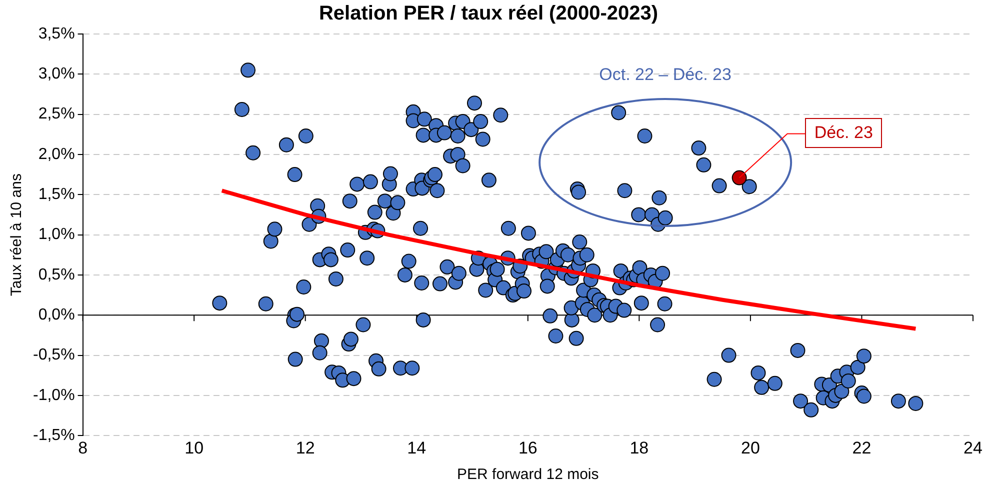  Describe the element at coordinates (194, 448) in the screenshot. I see `x-tick-label: 10` at that location.